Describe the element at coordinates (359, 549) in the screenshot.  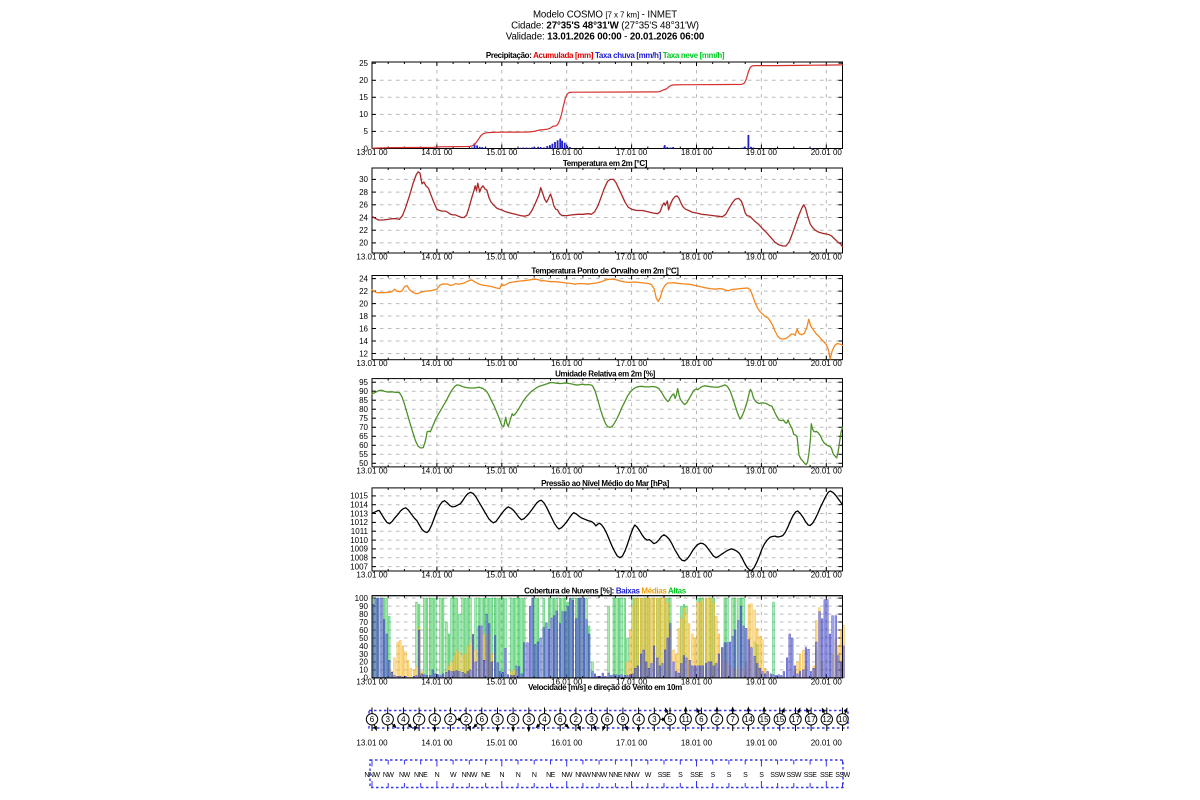
I see `svg-text: 1009` at that location.